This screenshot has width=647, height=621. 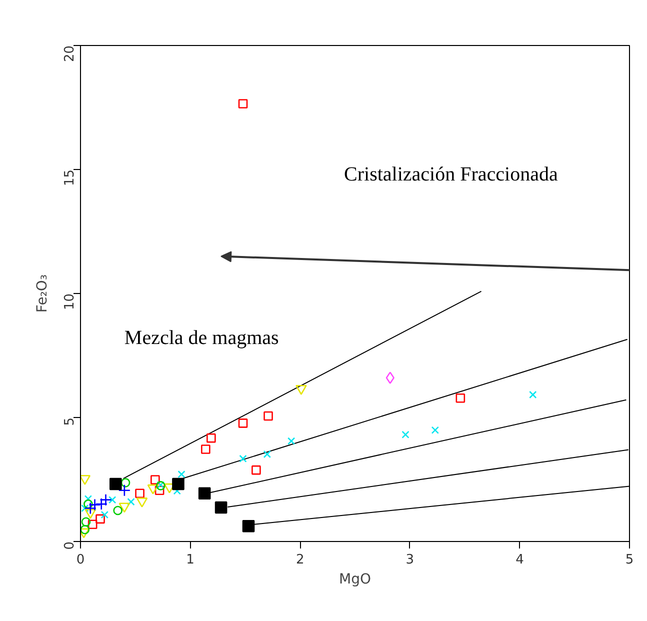 What do you see at coordinates (70, 177) in the screenshot?
I see `y-tick-label: 15` at bounding box center [70, 177].